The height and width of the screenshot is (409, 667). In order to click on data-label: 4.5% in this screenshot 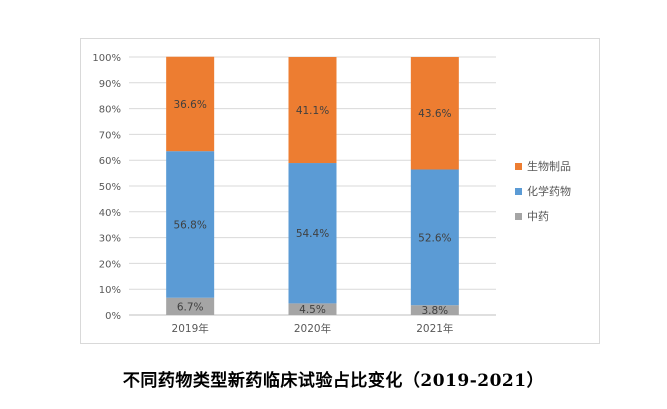, I will do `click(312, 310)`.